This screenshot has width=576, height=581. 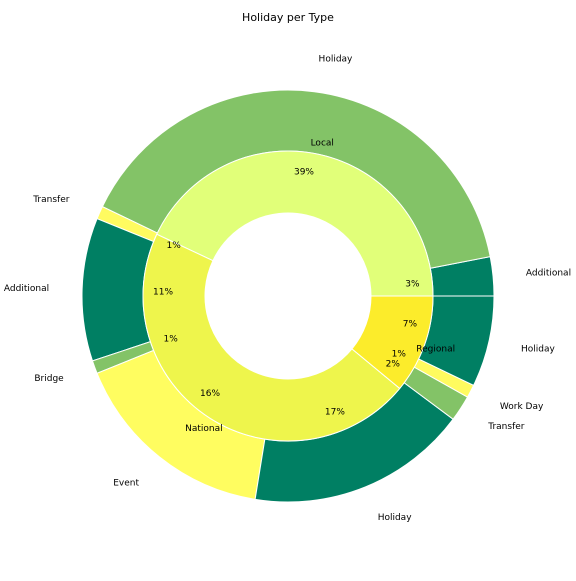 I want to click on outer-label-additional-3: Additional, so click(x=26, y=289).